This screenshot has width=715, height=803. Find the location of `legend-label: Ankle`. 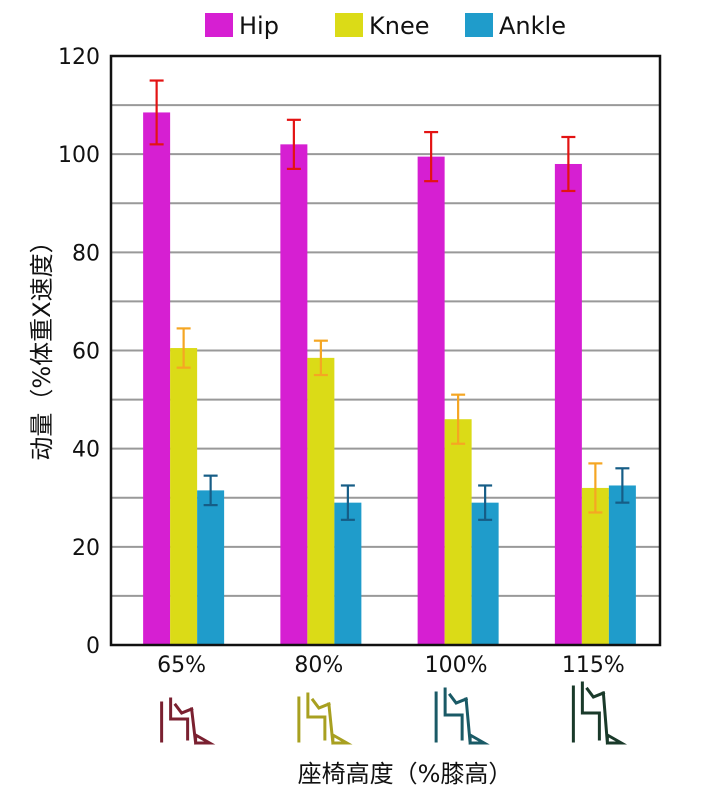

legend-label: Ankle is located at coordinates (532, 26).